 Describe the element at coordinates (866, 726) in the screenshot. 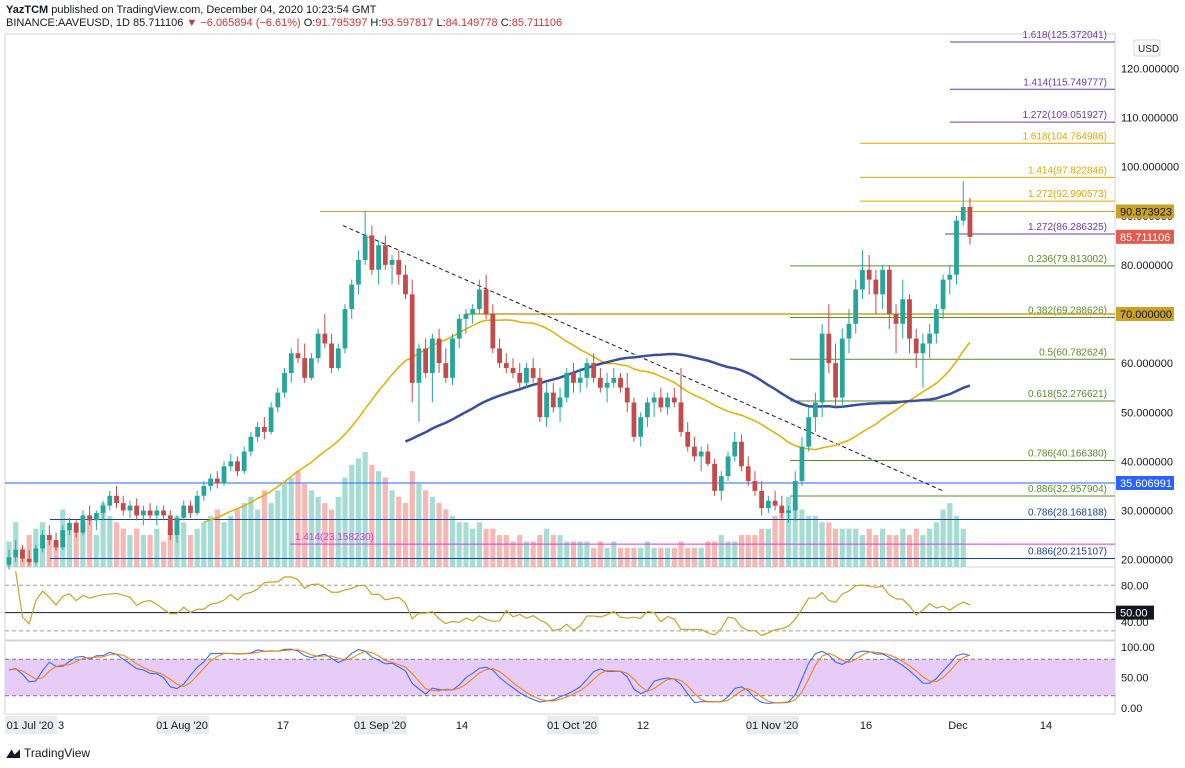

I see `time-axis-label: 16` at that location.